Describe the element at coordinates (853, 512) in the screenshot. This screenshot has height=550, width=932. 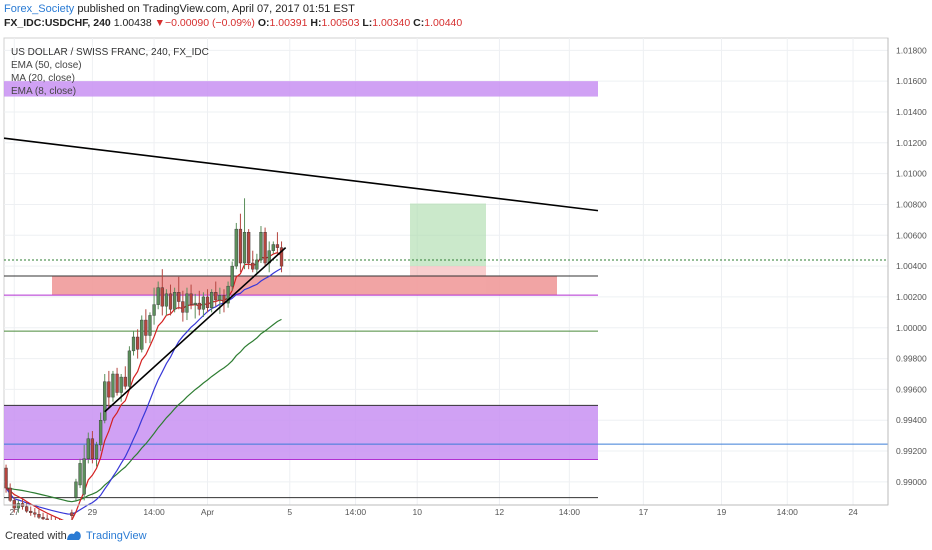
I see `x-tick-label: 24` at that location.